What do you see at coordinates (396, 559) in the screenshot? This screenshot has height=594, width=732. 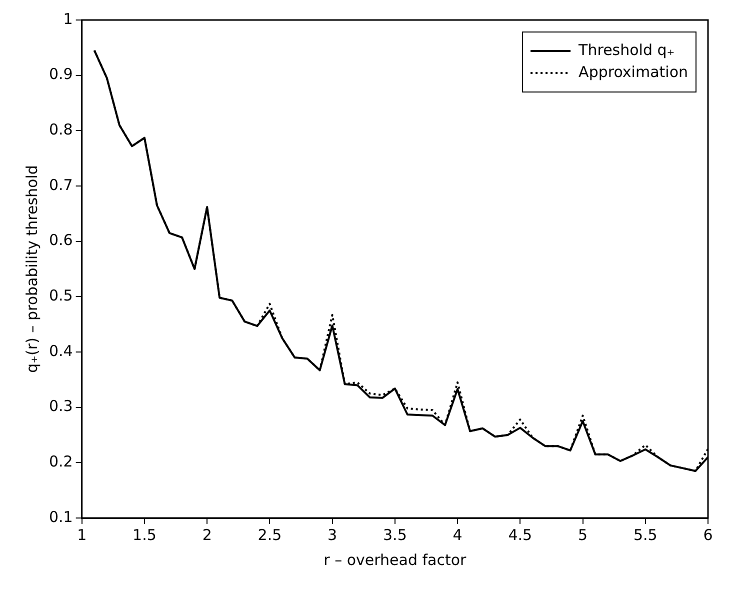 I see `x-axis-title: r – overhead factor` at bounding box center [396, 559].